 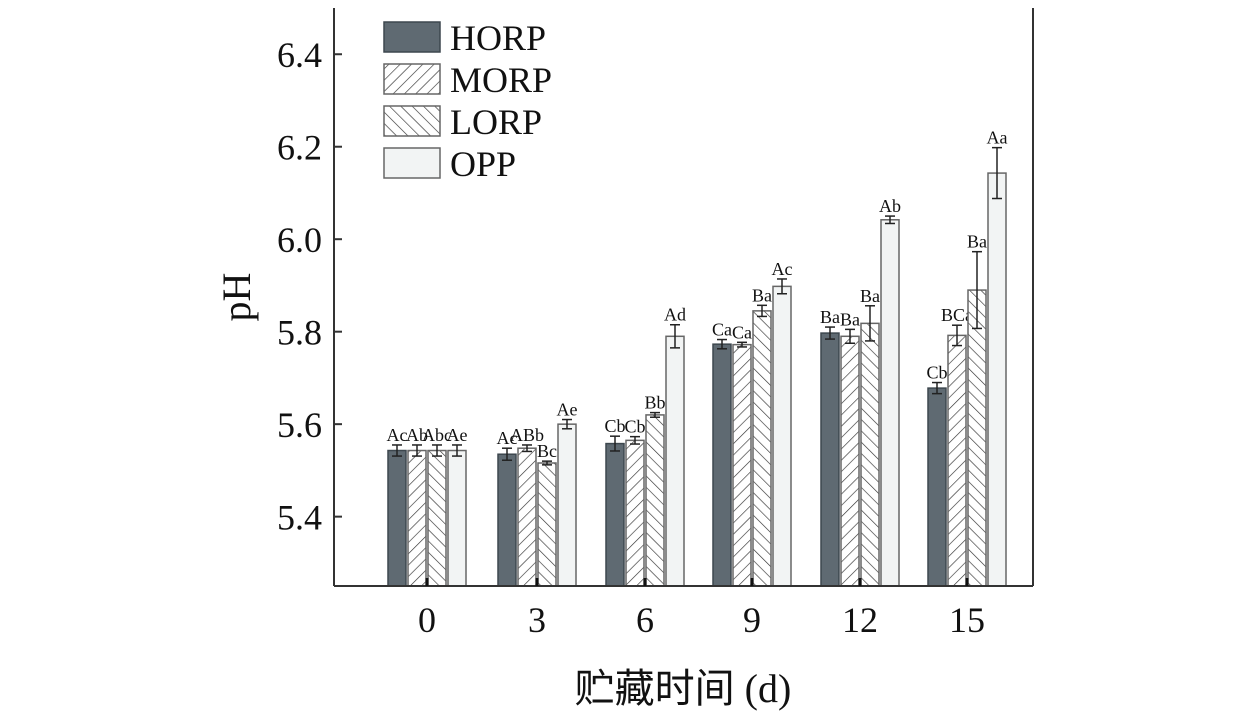 What do you see at coordinates (701, 609) in the screenshot?
I see `x-ticks: 0 3 6 9 12 15` at bounding box center [701, 609].